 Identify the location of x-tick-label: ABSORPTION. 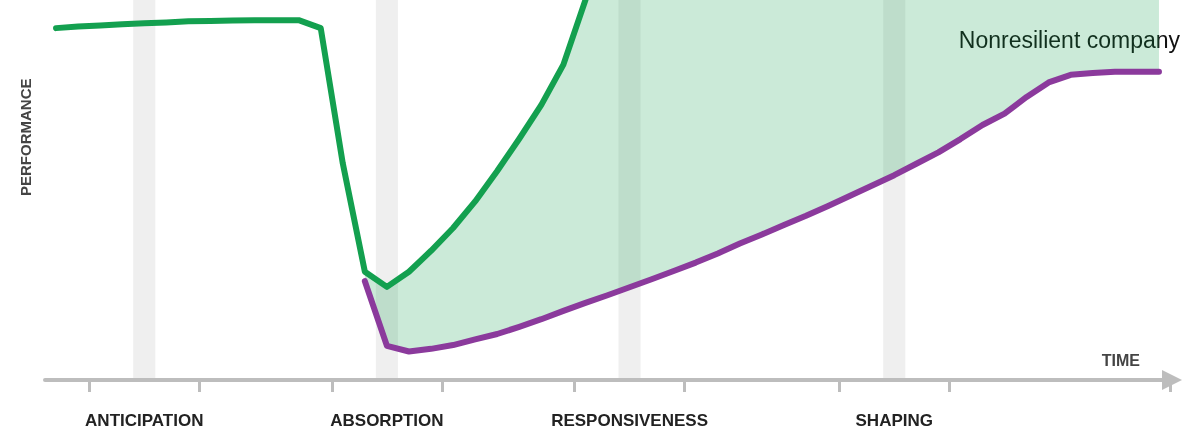
(387, 420).